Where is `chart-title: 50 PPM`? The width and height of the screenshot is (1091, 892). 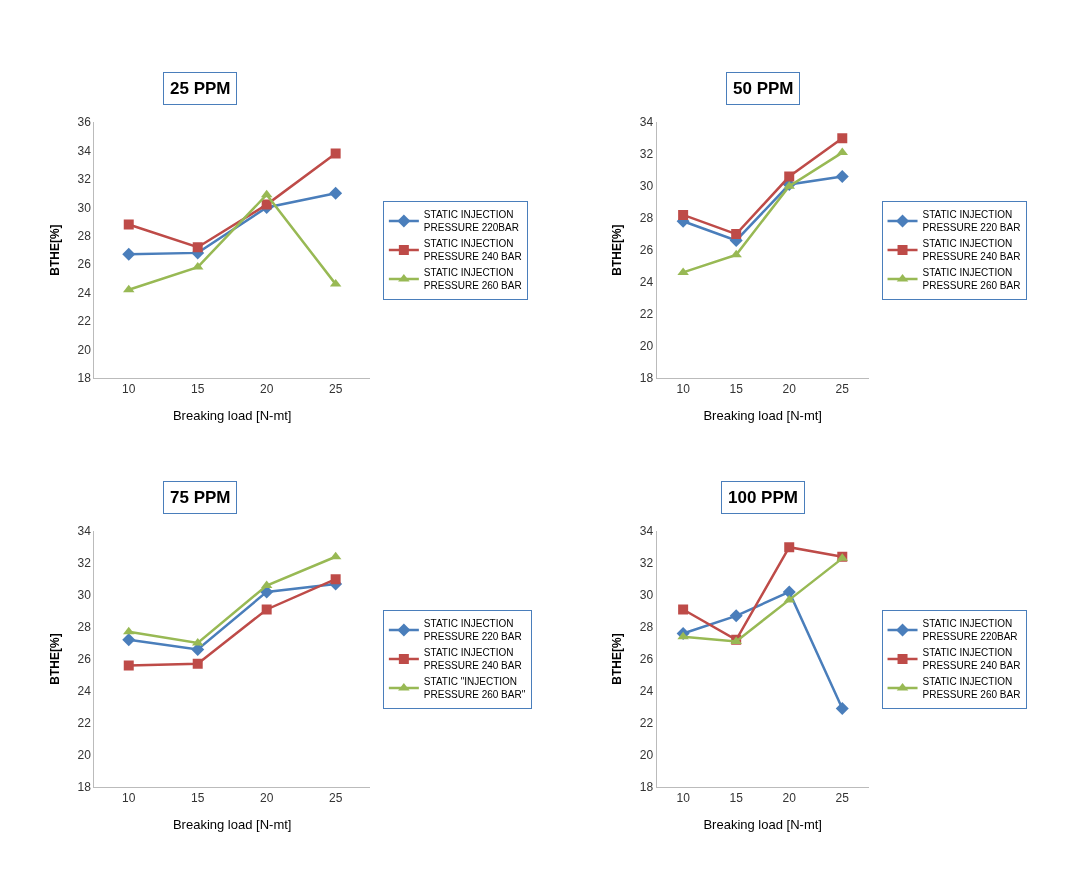 chart-title: 50 PPM is located at coordinates (763, 88).